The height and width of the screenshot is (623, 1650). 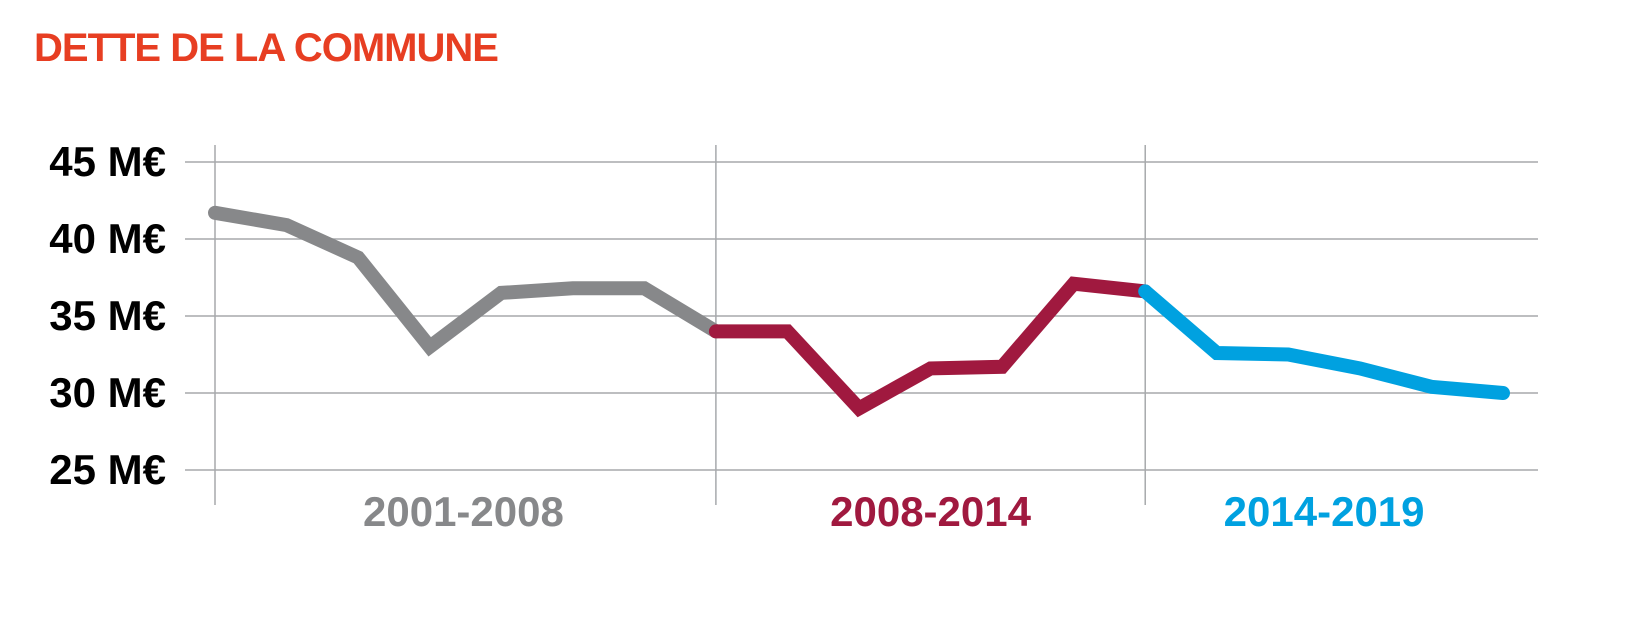 What do you see at coordinates (463, 511) in the screenshot?
I see `period-label-2001-2008: 2001-2008` at bounding box center [463, 511].